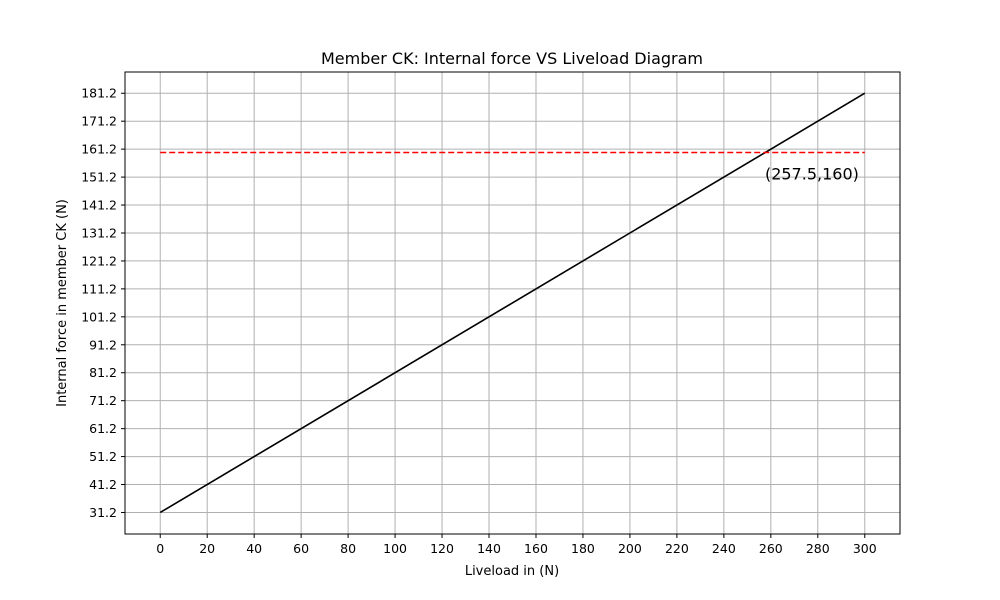 Image resolution: width=1000 pixels, height=600 pixels. I want to click on y-tick-label: 121.2, so click(99, 260).